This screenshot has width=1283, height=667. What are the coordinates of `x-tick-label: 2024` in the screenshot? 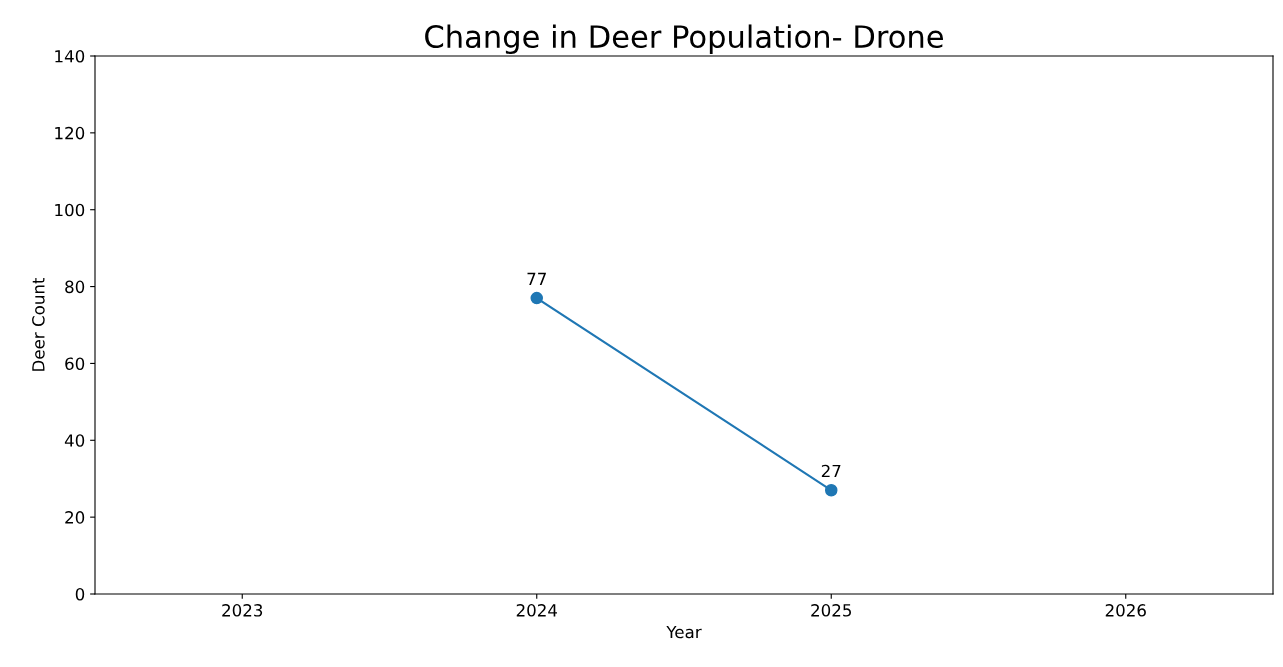 It's located at (537, 610).